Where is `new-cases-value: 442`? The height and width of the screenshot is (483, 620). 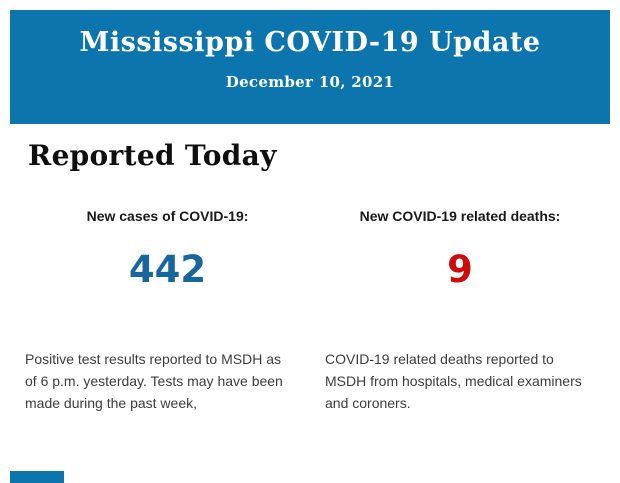
new-cases-value: 442 is located at coordinates (167, 269).